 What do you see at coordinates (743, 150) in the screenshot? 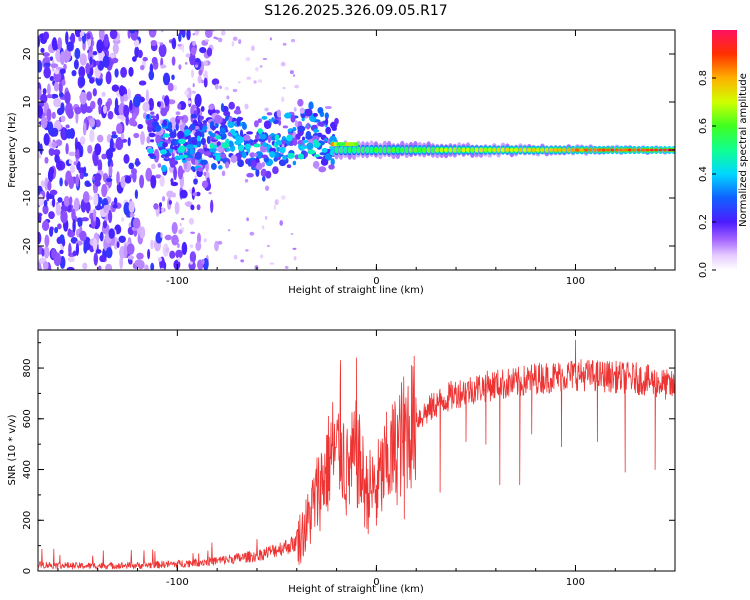
I see `colorbar-label: Normalized spectral amplitude` at bounding box center [743, 150].